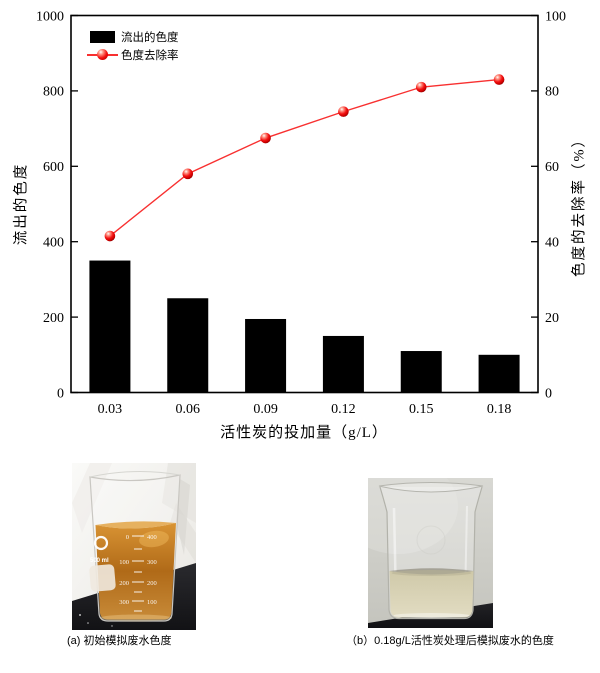 This screenshot has width=600, height=673. What do you see at coordinates (499, 409) in the screenshot?
I see `x-tick-label: 0.18` at bounding box center [499, 409].